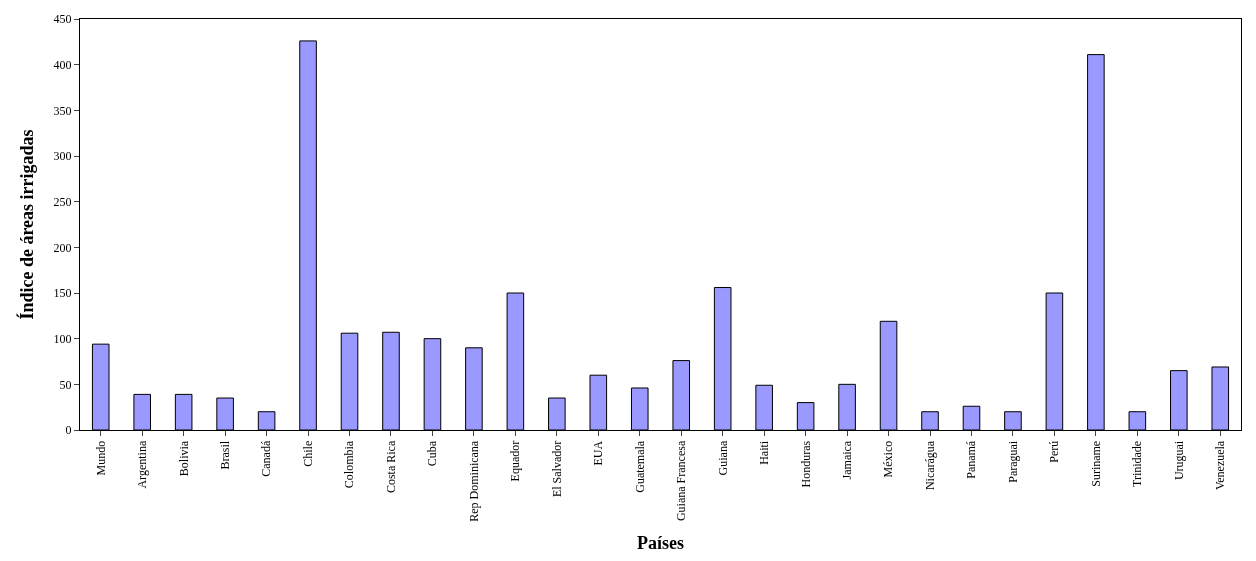  What do you see at coordinates (1220, 465) in the screenshot?
I see `x-tick-label: Venezuela` at bounding box center [1220, 465].